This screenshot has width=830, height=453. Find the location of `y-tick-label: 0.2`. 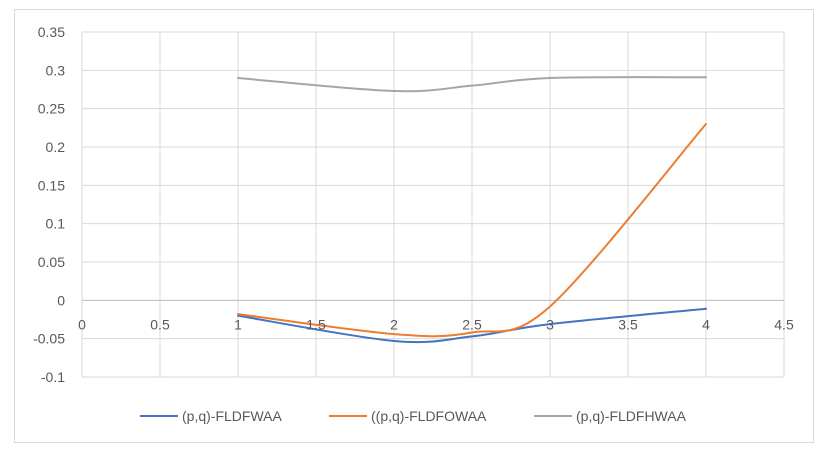

y-tick-label: 0.2 is located at coordinates (56, 147).